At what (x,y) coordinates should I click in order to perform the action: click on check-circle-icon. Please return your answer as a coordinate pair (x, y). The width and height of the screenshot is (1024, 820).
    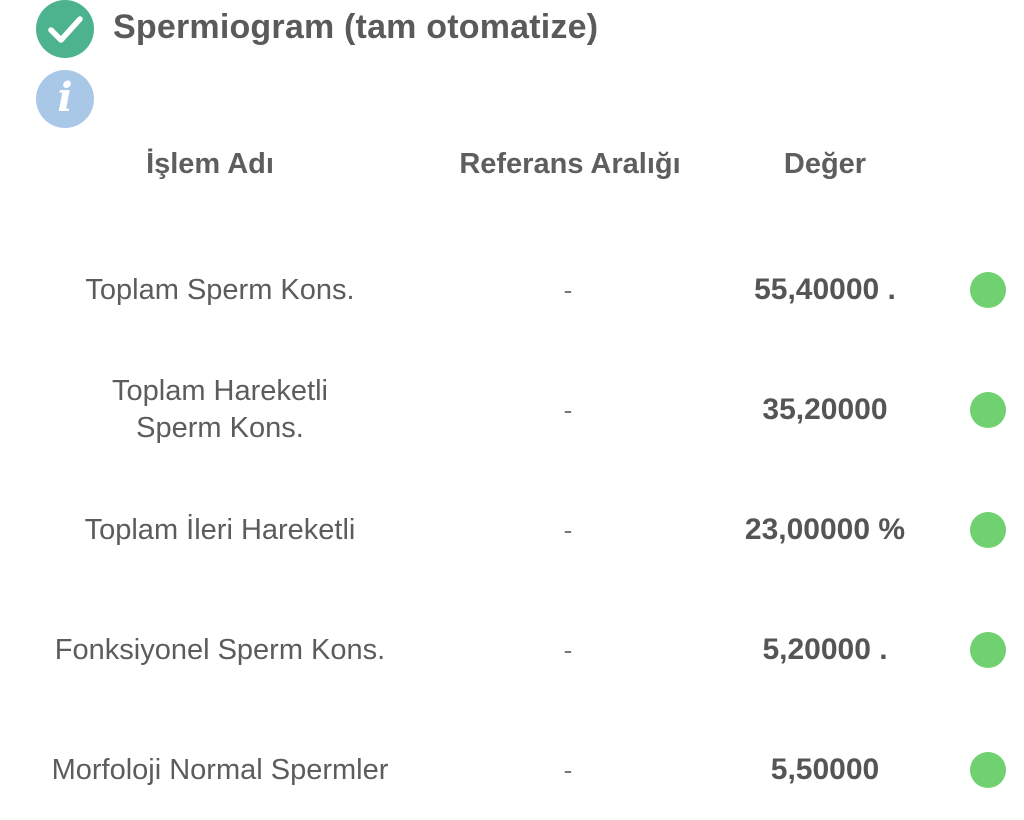
    Looking at the image, I should click on (65, 29).